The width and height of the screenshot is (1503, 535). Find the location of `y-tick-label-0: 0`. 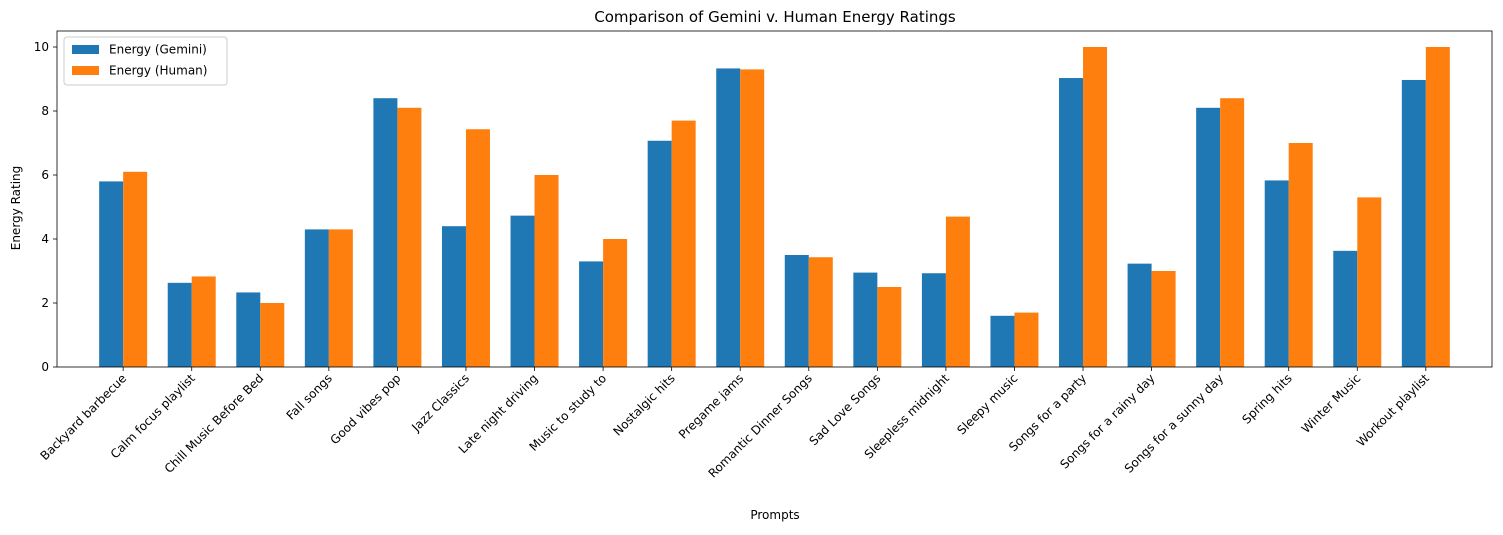

y-tick-label-0: 0 is located at coordinates (45, 367).